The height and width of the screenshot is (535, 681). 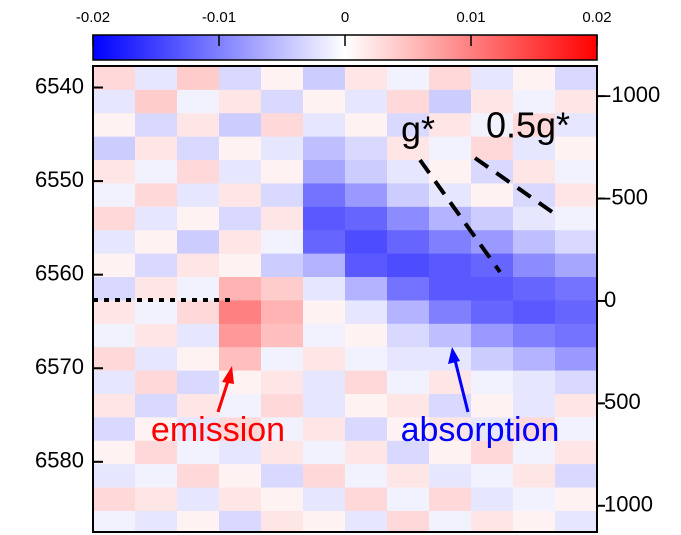 What do you see at coordinates (622, 401) in the screenshot?
I see `y2-tick-label: 500` at bounding box center [622, 401].